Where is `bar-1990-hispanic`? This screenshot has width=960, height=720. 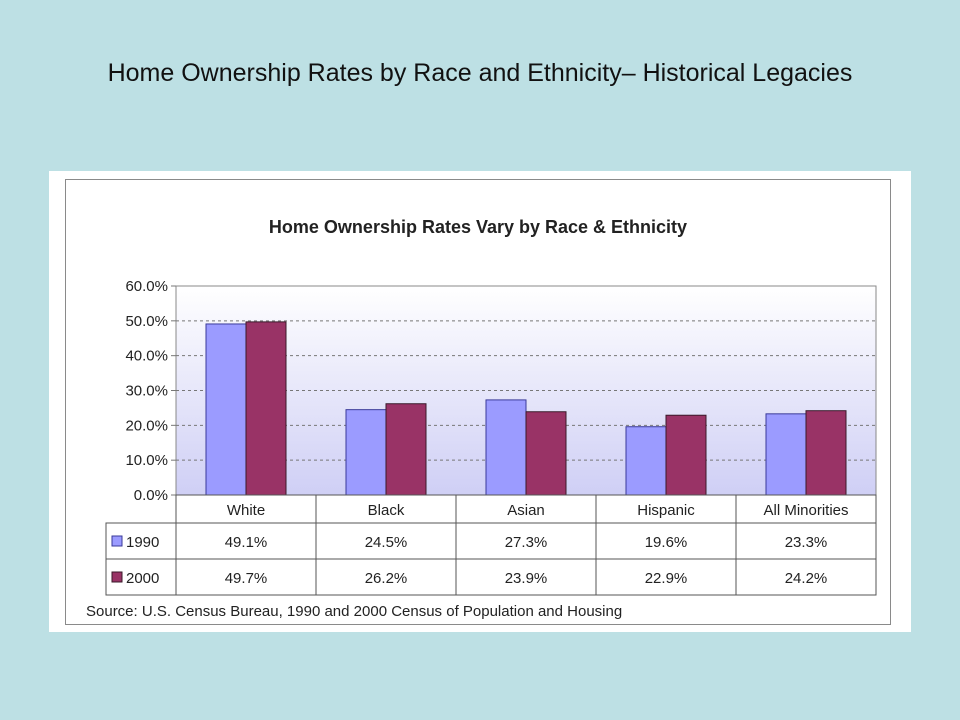
bar-1990-hispanic is located at coordinates (646, 461).